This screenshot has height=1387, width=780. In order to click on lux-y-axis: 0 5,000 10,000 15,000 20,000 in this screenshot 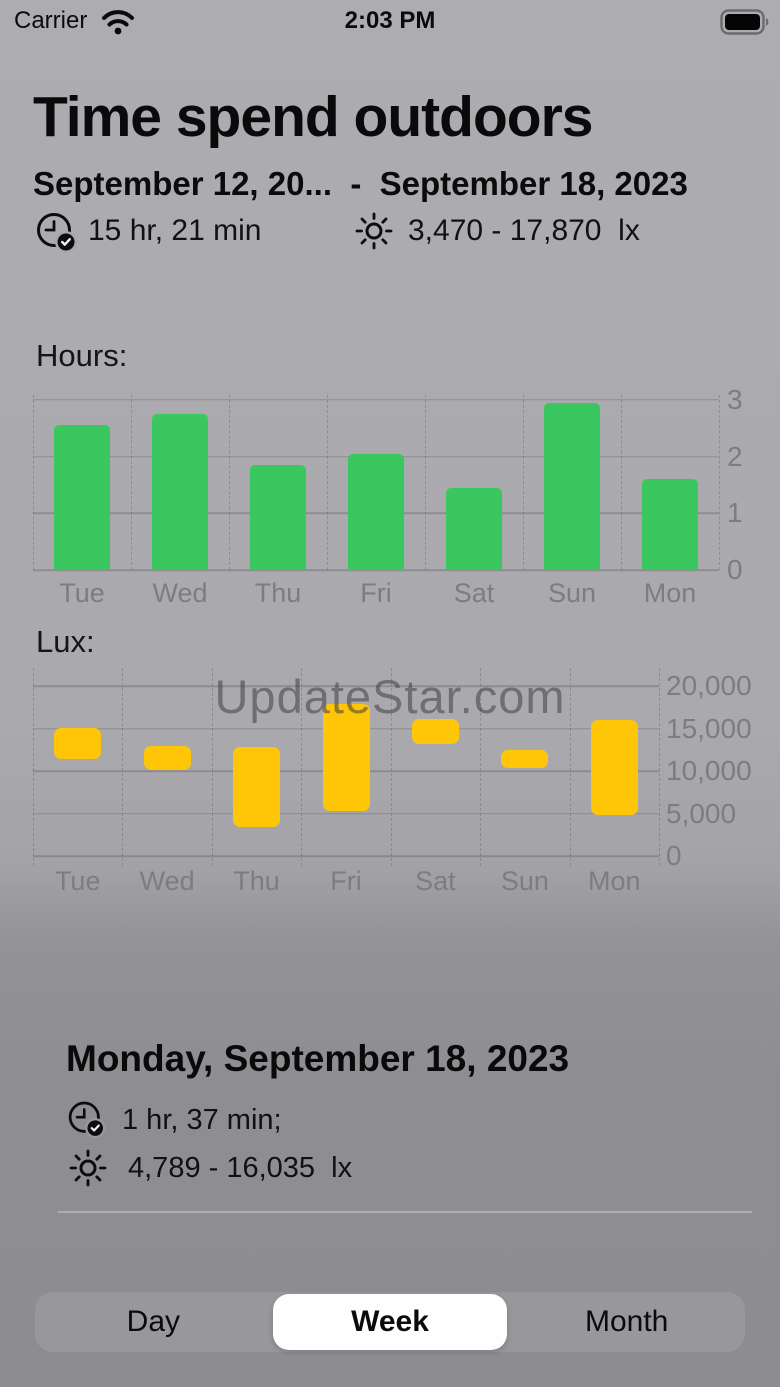, I will do `click(721, 769)`.